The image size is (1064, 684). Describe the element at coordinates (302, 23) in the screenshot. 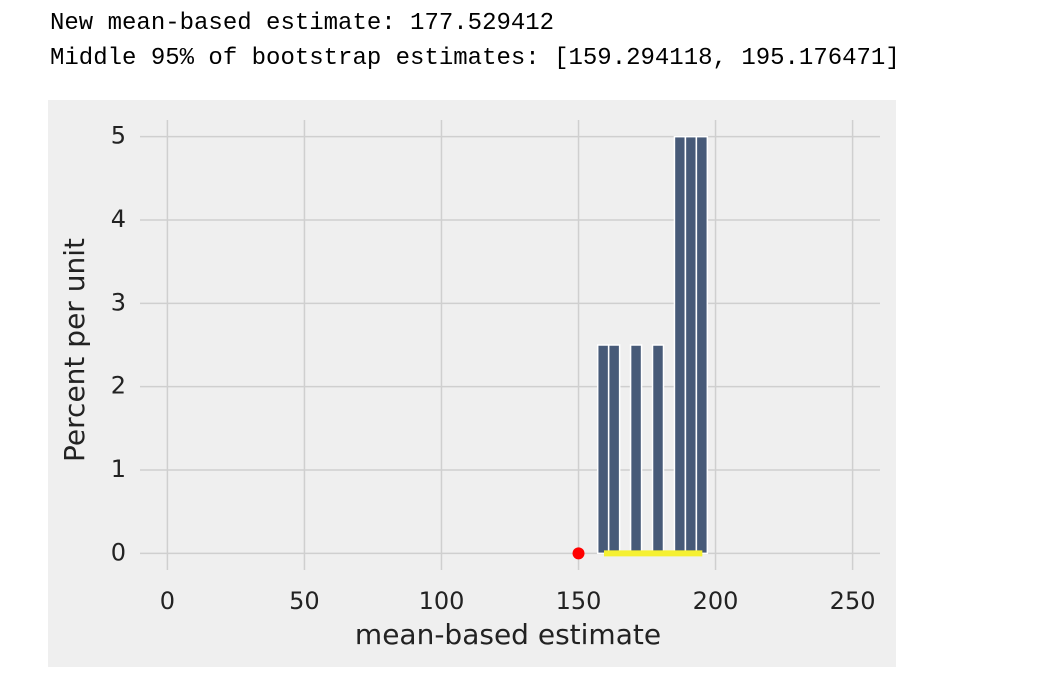

I see `output-line: New mean-based estimate: 177.529412` at that location.